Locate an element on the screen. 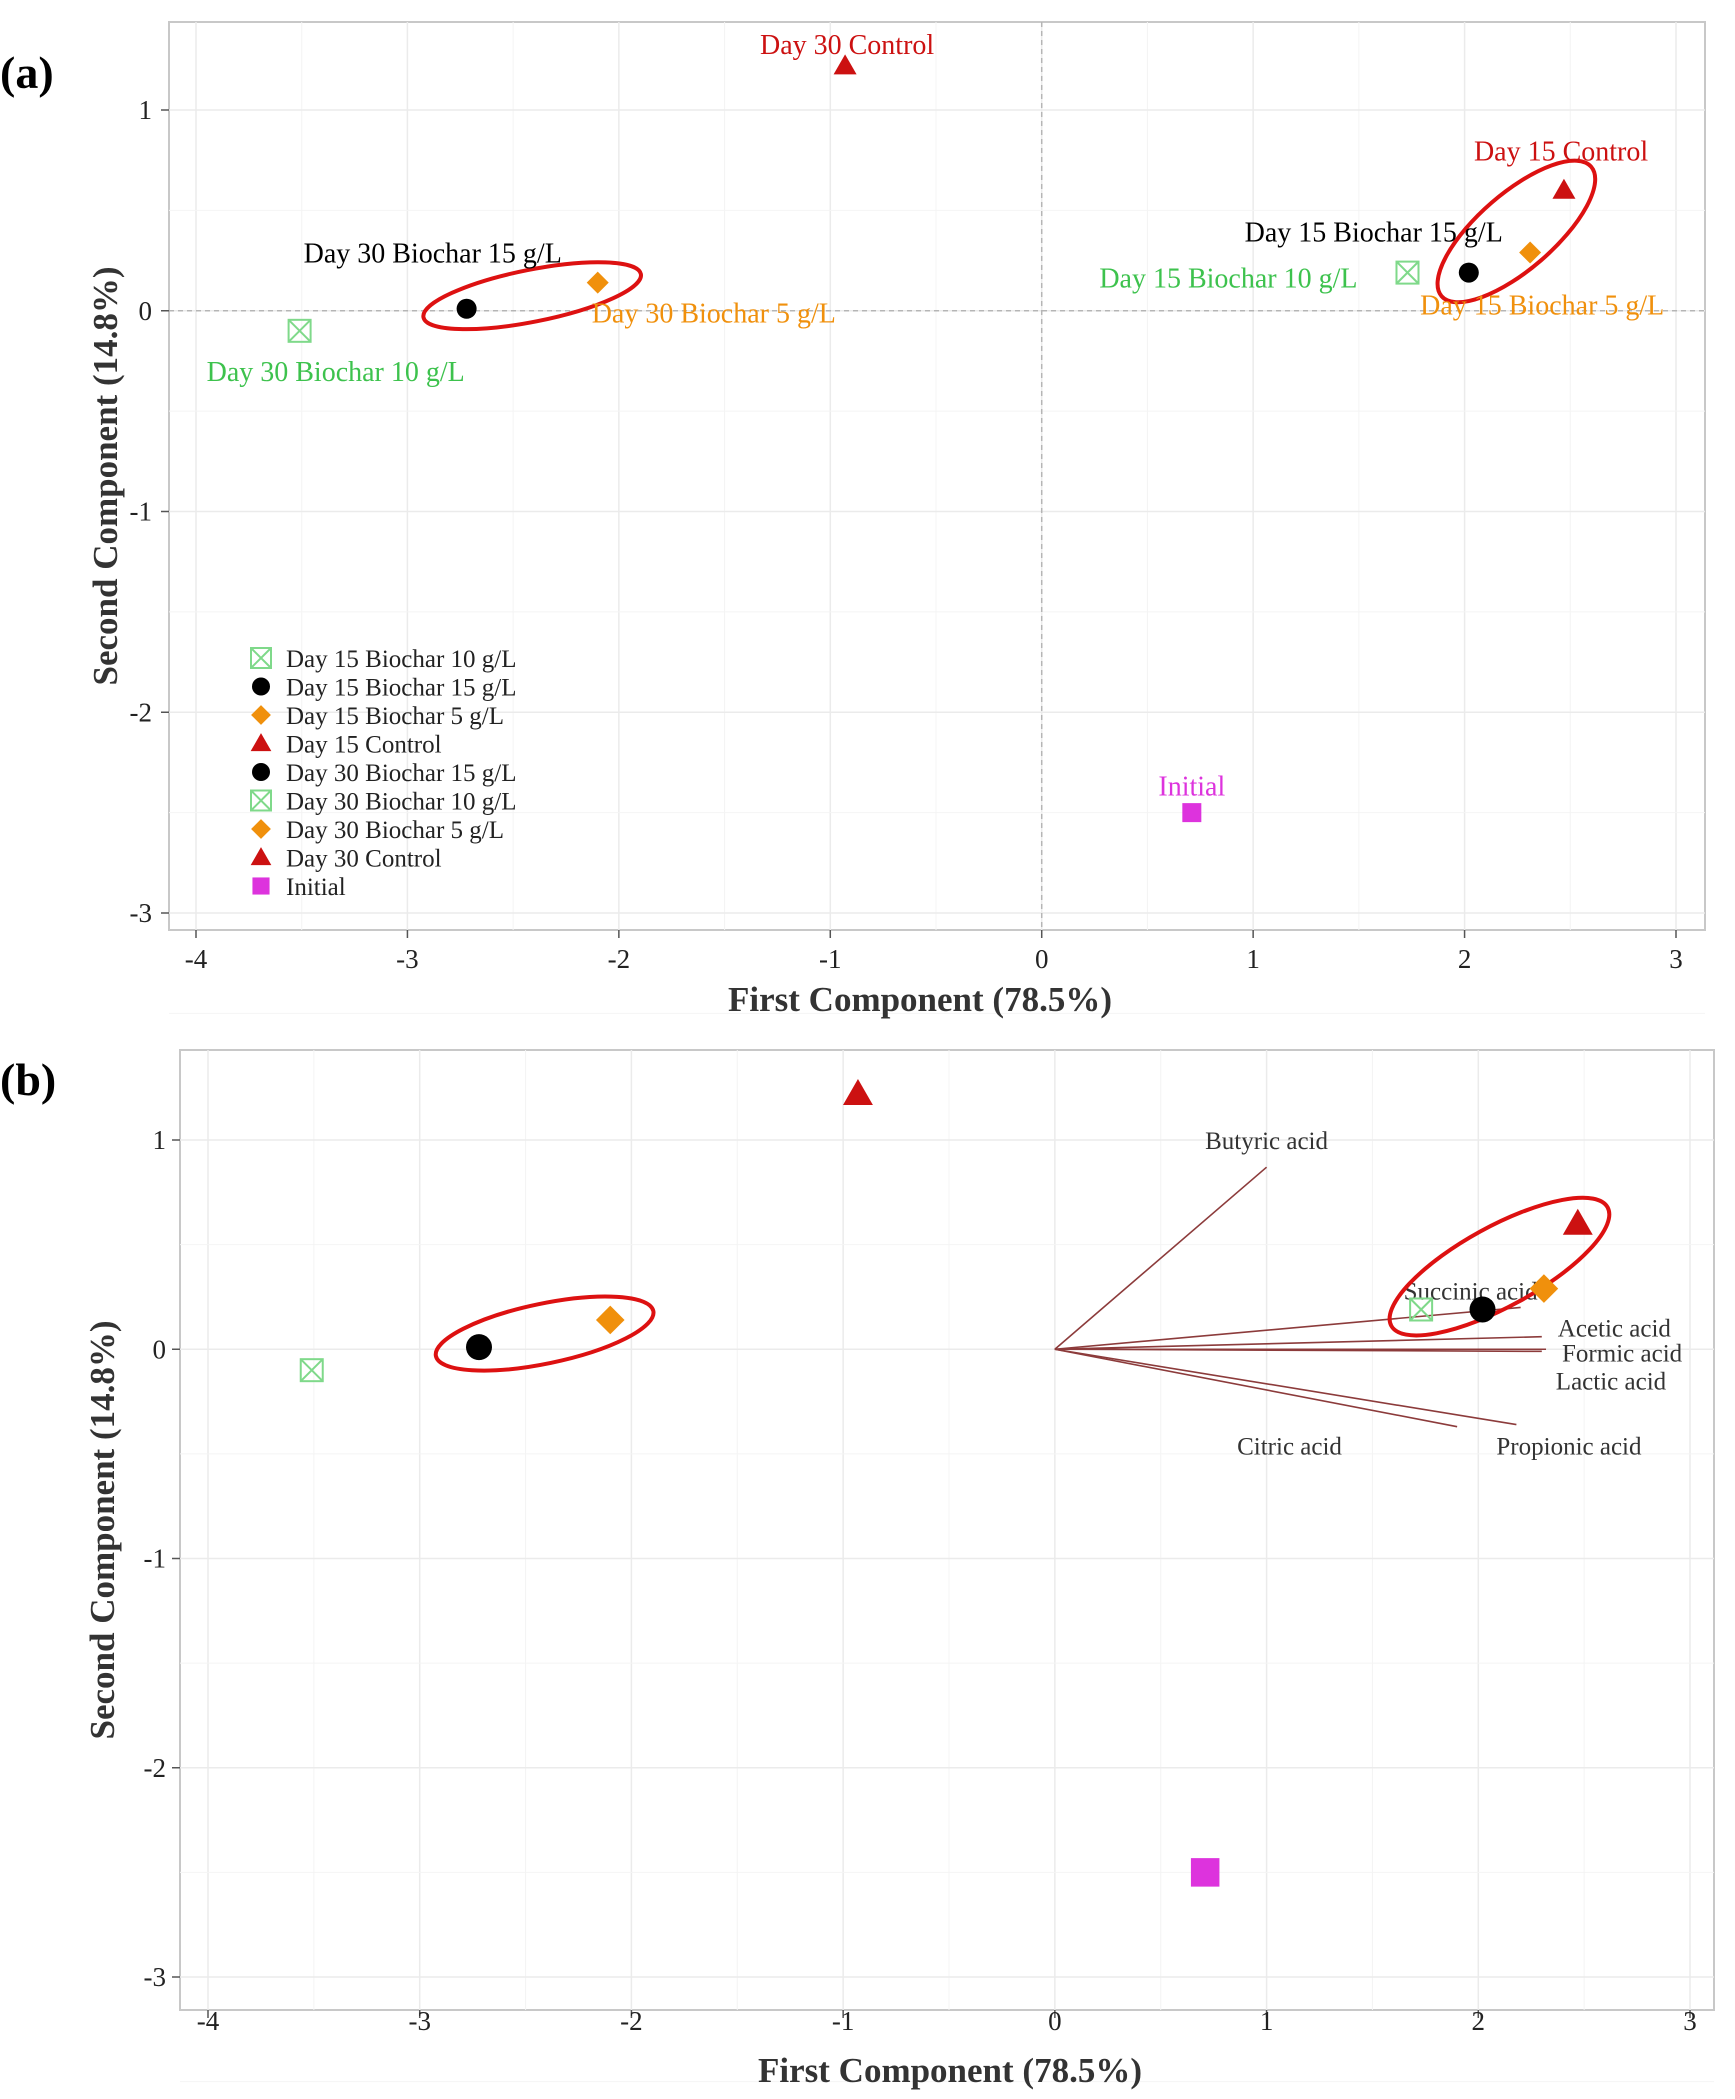 The image size is (1735, 2099). x-tick-label: -1 is located at coordinates (843, 2021).